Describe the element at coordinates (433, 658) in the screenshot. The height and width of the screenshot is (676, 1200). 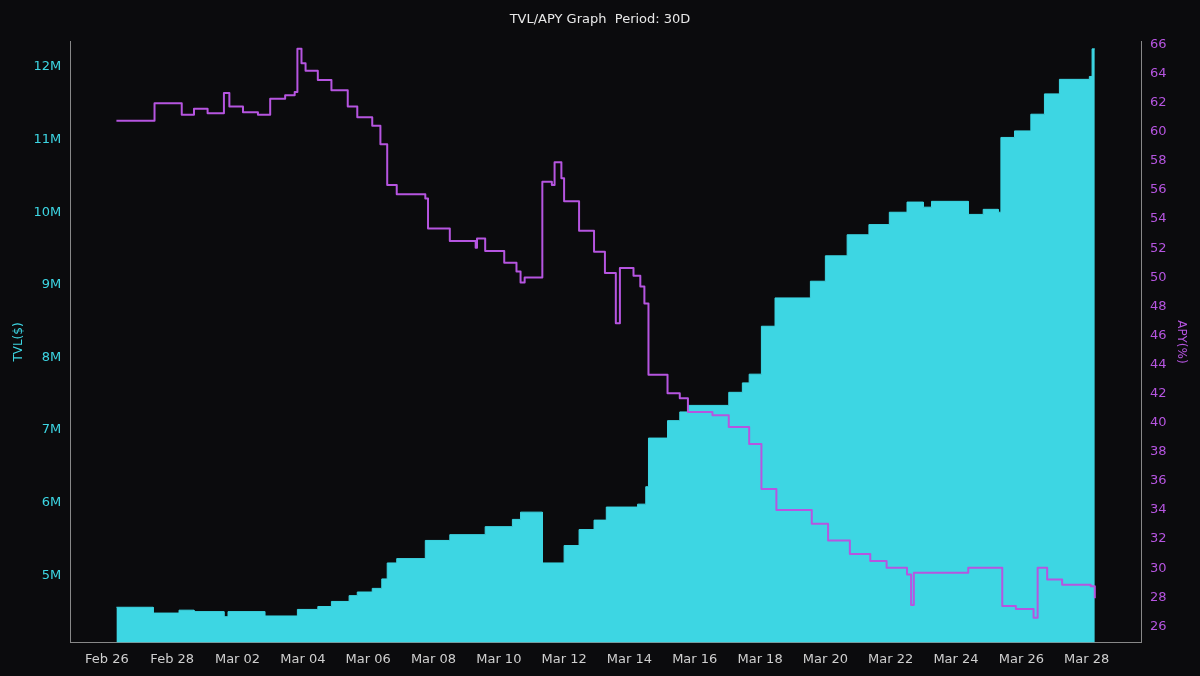
I see `x-tick-label: Mar 08` at that location.